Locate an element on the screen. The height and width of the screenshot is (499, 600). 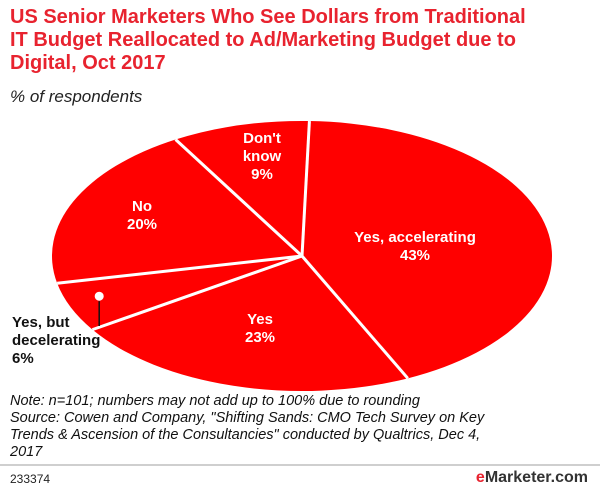
chart-id: 233374 is located at coordinates (30, 479).